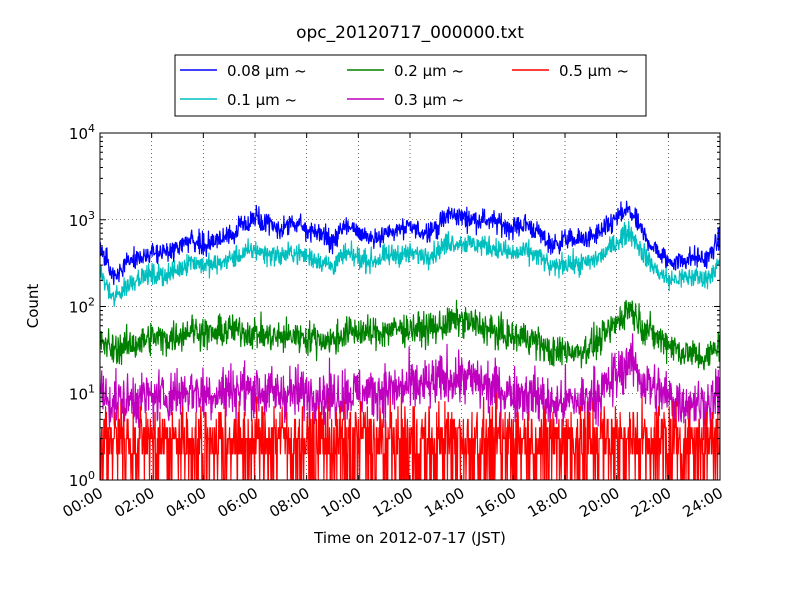 The width and height of the screenshot is (800, 604). What do you see at coordinates (409, 538) in the screenshot?
I see `x-axis-label: Time on 2012-07-17 (JST)` at bounding box center [409, 538].